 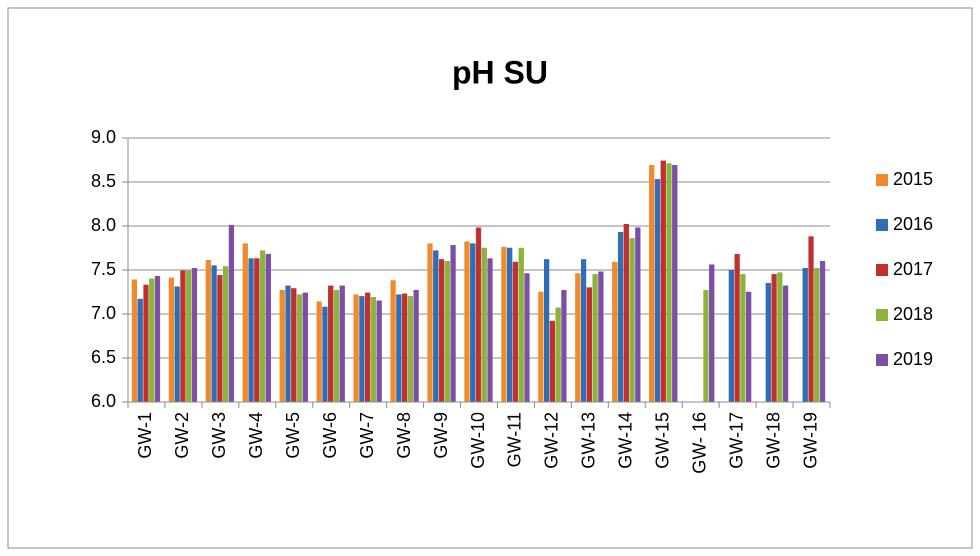 What do you see at coordinates (103, 137) in the screenshot?
I see `y-tick-label: 9.0` at bounding box center [103, 137].